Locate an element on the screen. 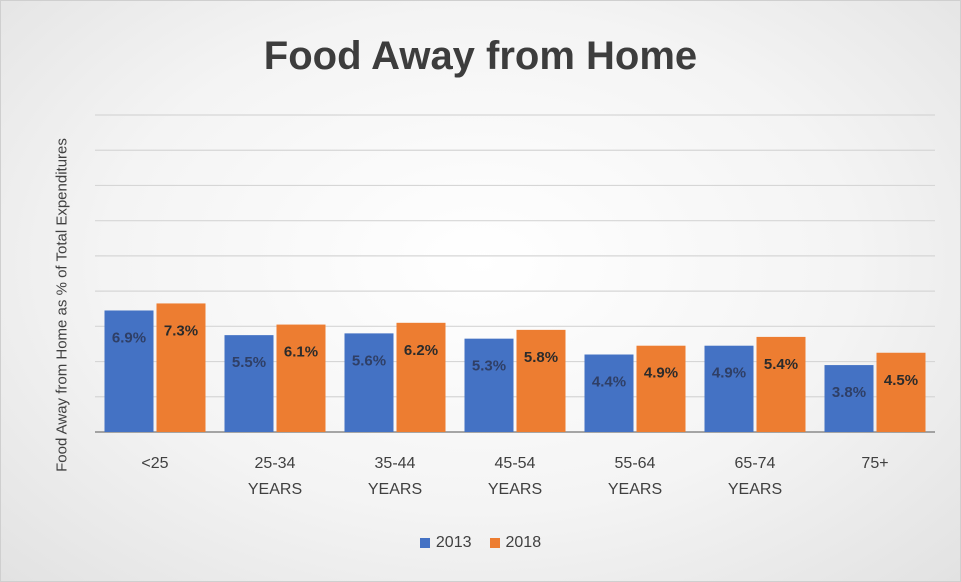  legend-swatch-2013 is located at coordinates (424, 543).